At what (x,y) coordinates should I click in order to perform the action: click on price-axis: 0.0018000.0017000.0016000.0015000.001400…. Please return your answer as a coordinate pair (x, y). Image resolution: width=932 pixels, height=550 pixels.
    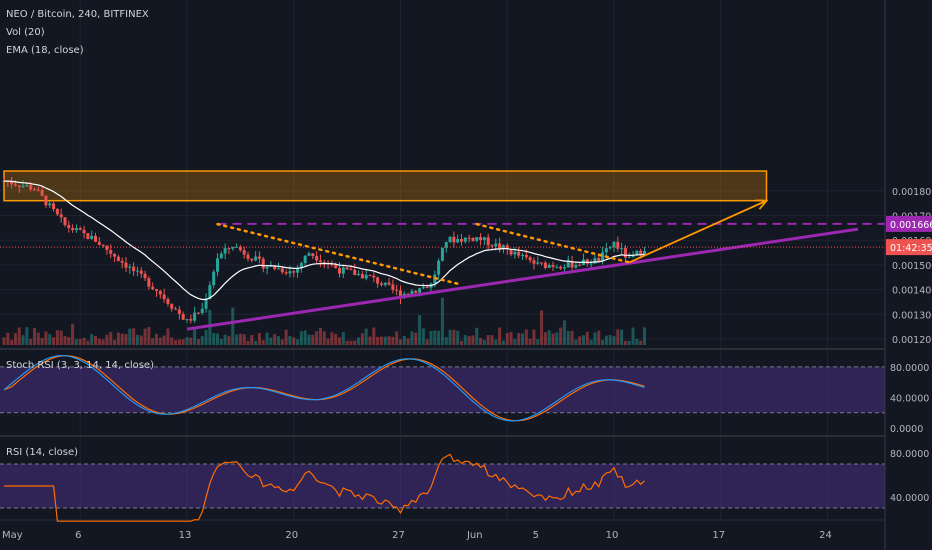
    Looking at the image, I should click on (909, 345).